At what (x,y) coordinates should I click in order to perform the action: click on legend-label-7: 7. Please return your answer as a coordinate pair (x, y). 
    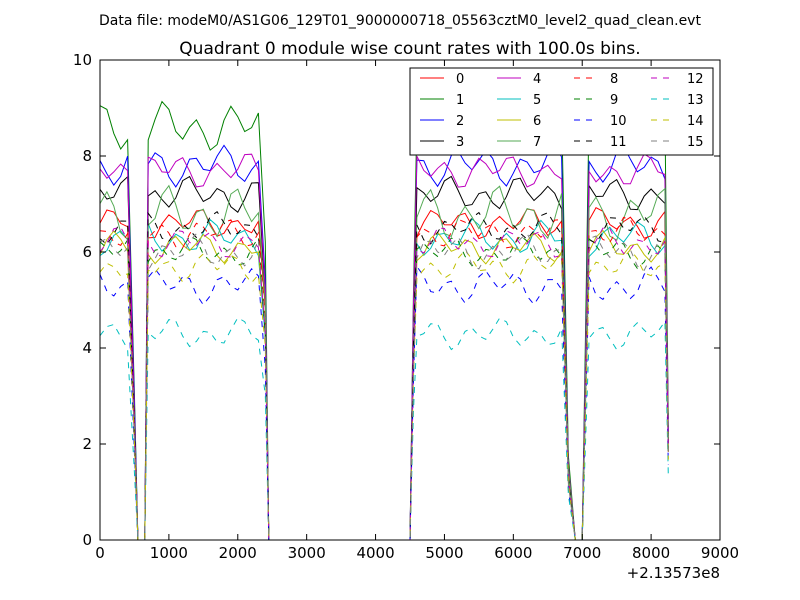
    Looking at the image, I should click on (537, 142).